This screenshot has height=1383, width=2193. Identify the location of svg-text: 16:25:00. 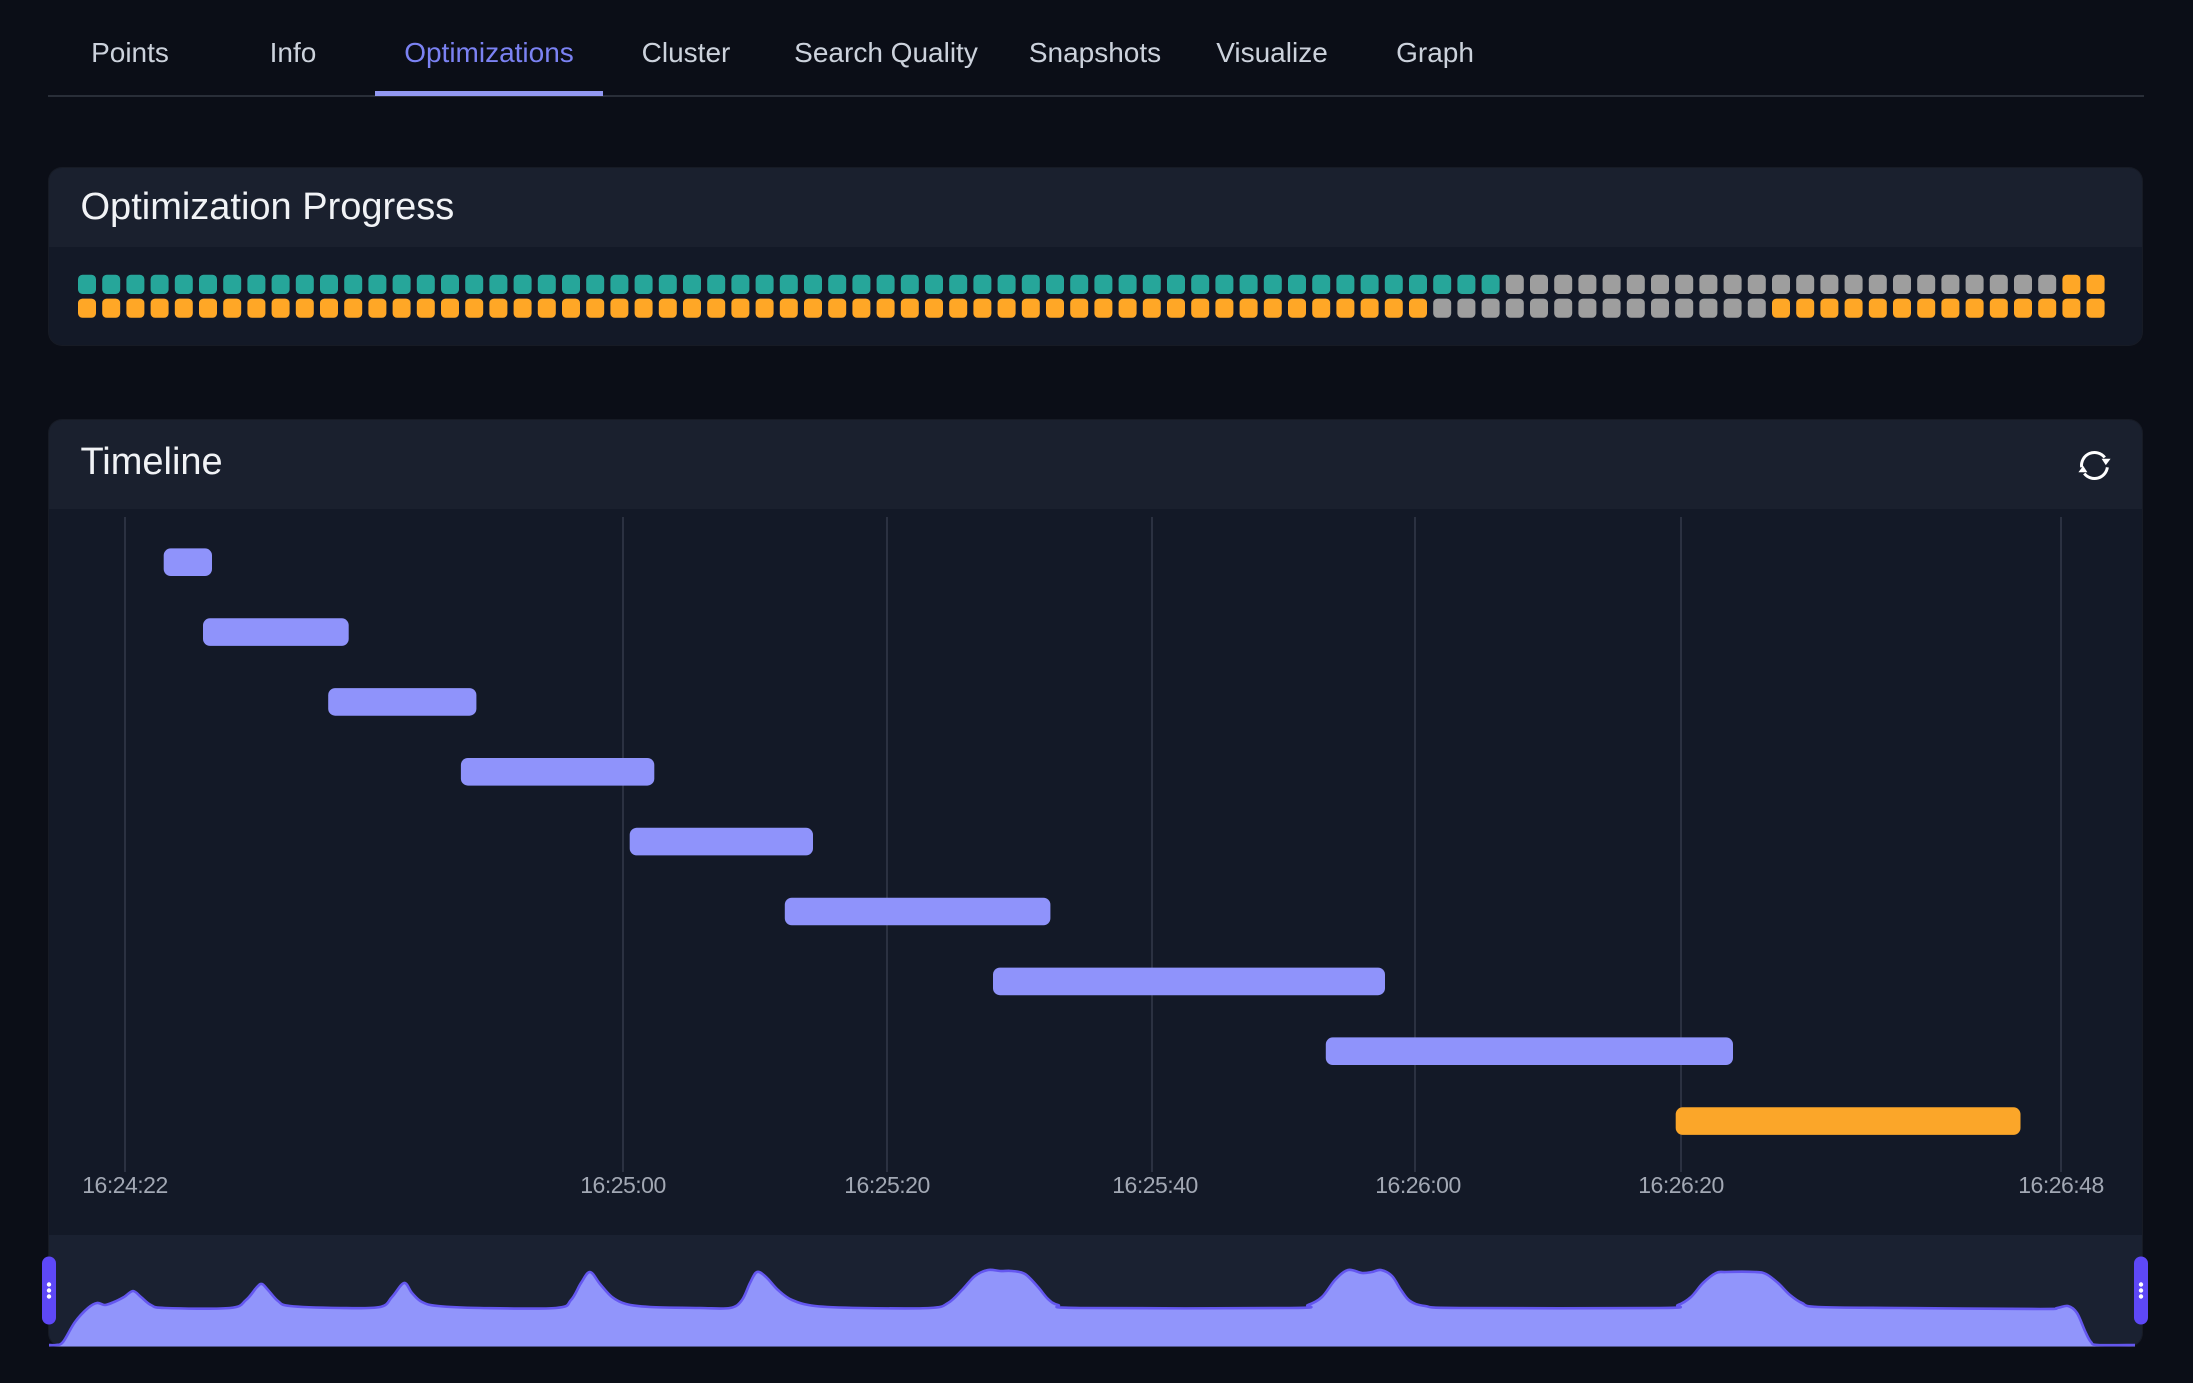
(623, 1185).